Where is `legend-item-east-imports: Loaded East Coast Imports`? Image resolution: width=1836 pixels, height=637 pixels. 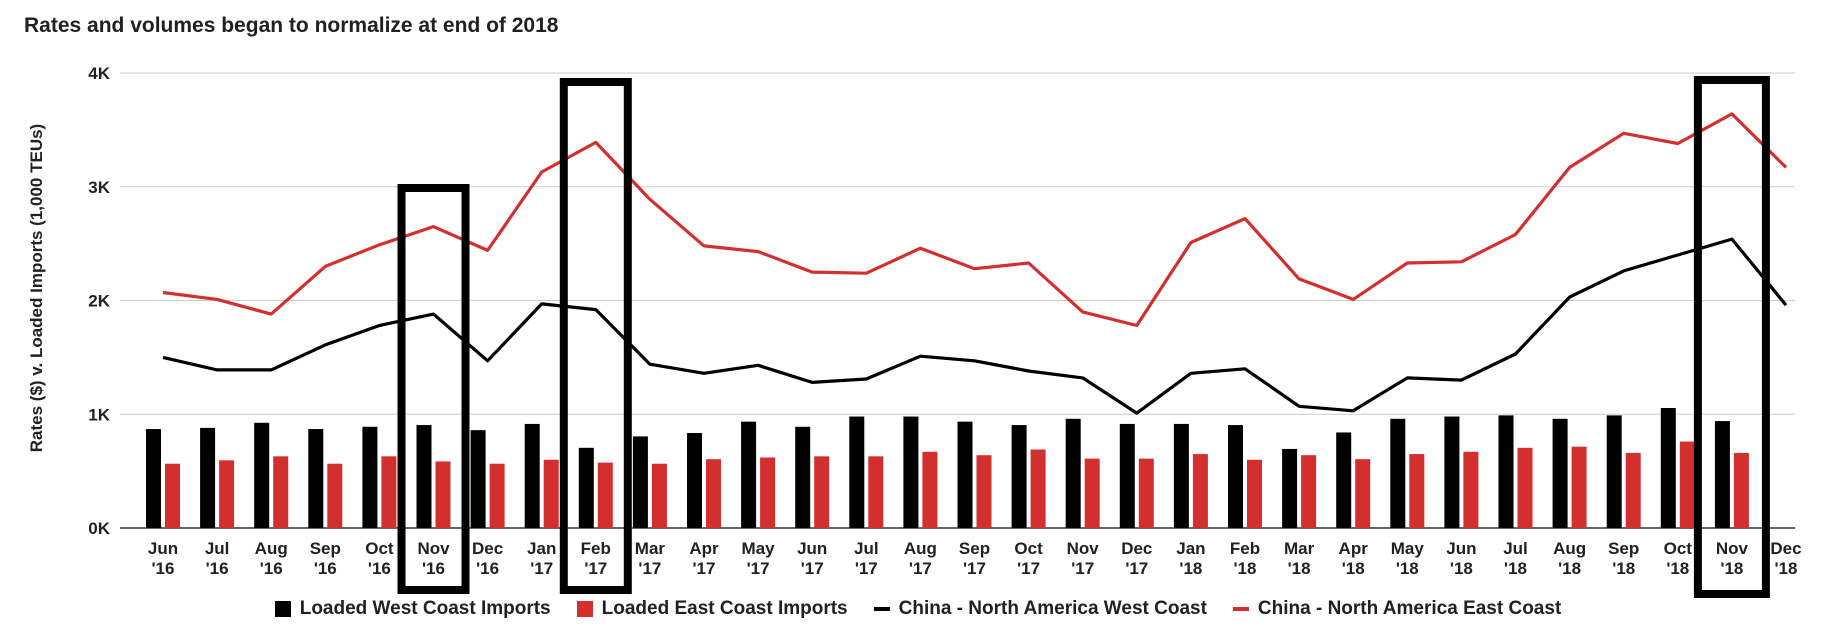 legend-item-east-imports: Loaded East Coast Imports is located at coordinates (712, 609).